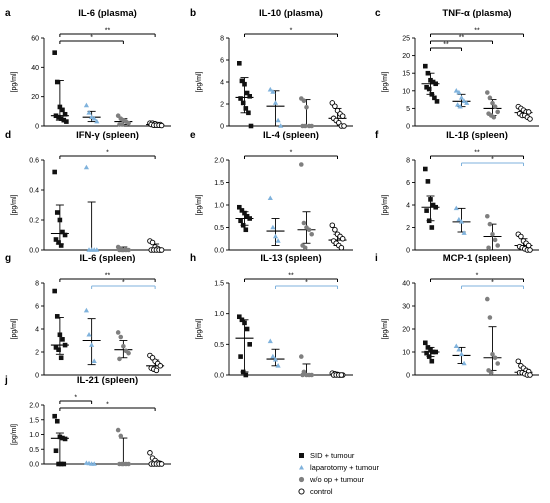 This screenshot has width=550, height=503. What do you see at coordinates (35, 68) in the screenshot?
I see `y-tick-label: 40` at bounding box center [35, 68].